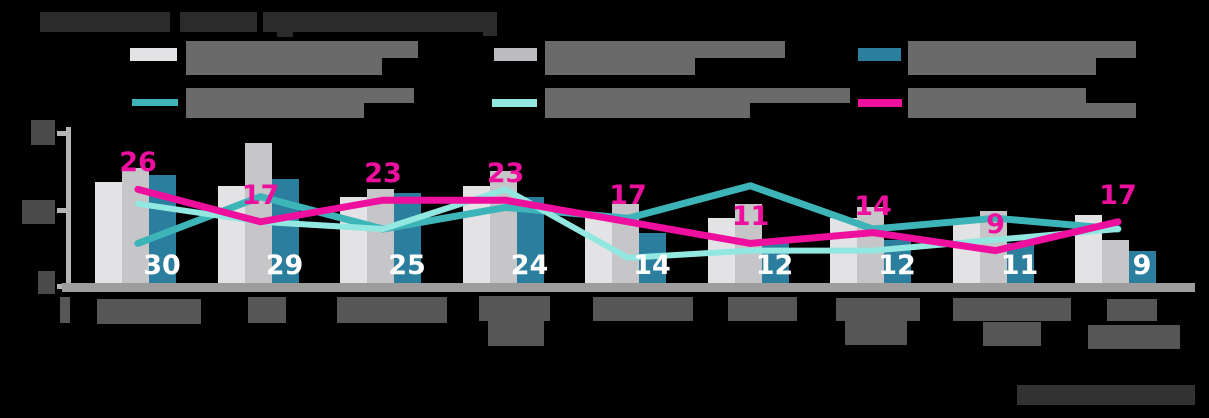 The height and width of the screenshot is (418, 1209). I want to click on bar-value-label: 9, so click(1142, 265).